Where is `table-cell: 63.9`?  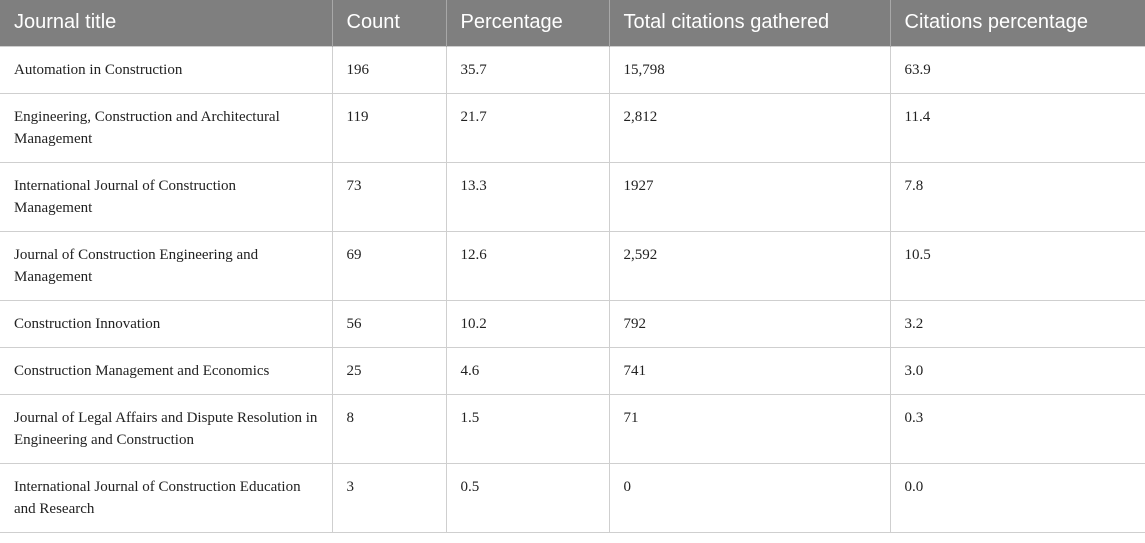 table-cell: 63.9 is located at coordinates (1017, 69).